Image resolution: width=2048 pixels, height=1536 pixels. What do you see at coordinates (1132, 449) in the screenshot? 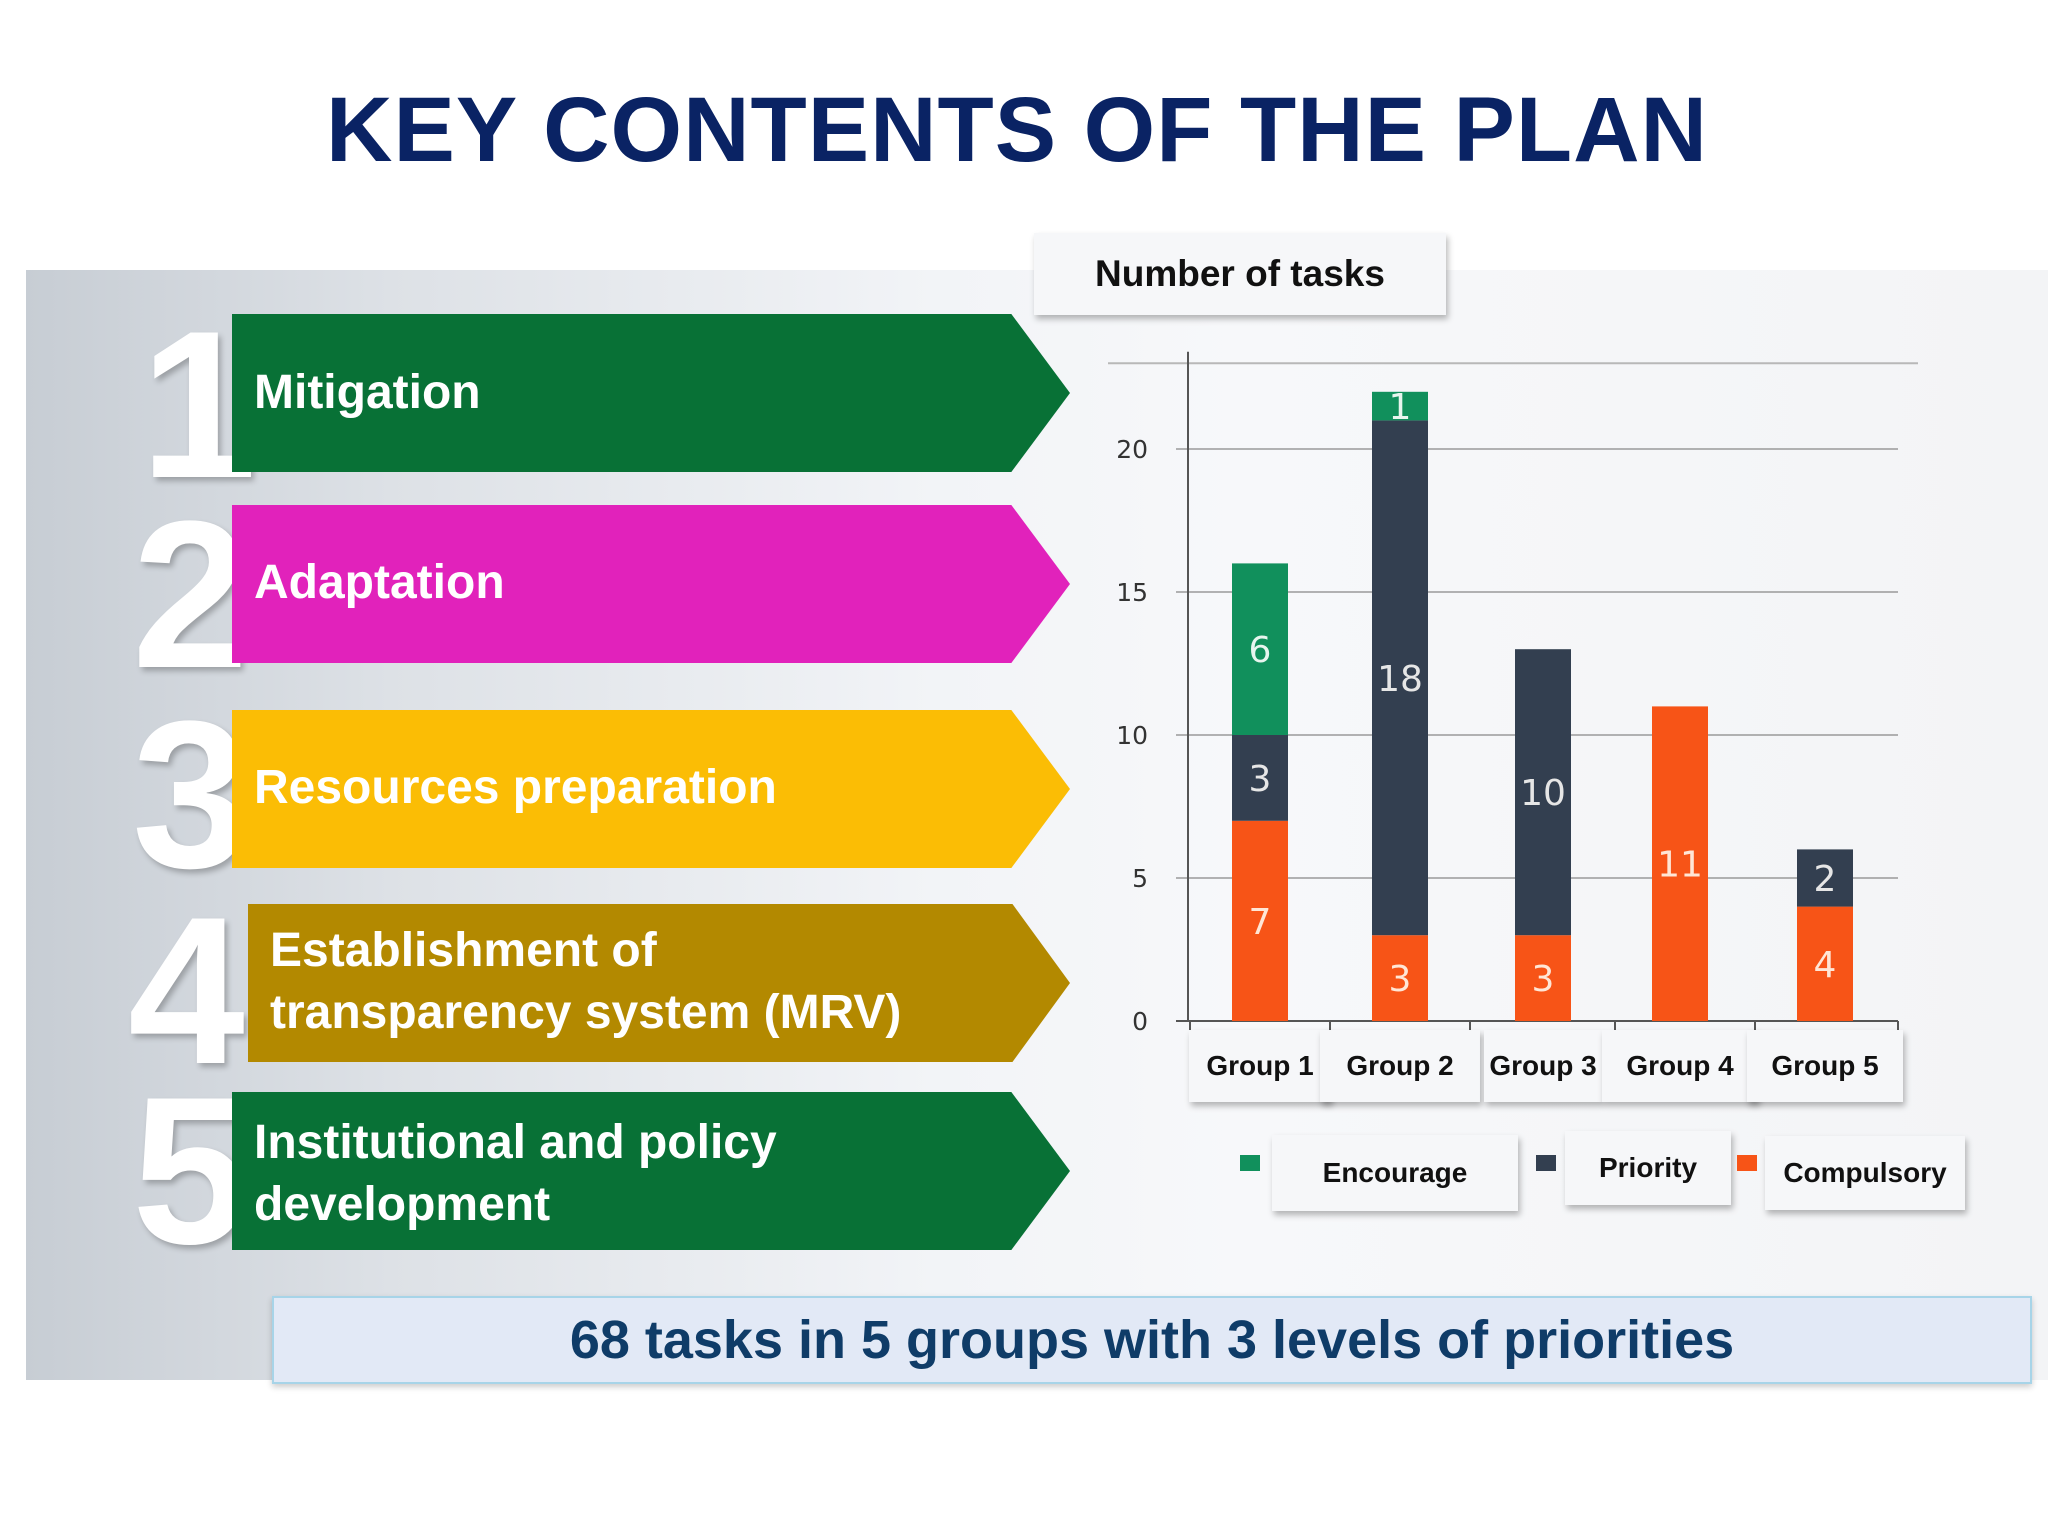
I see `y-tick-label: 20` at bounding box center [1132, 449].